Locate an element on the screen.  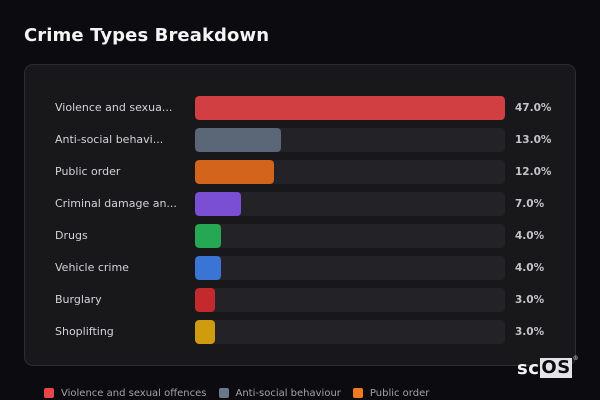
legend-label: Anti-social behaviour is located at coordinates (288, 393).